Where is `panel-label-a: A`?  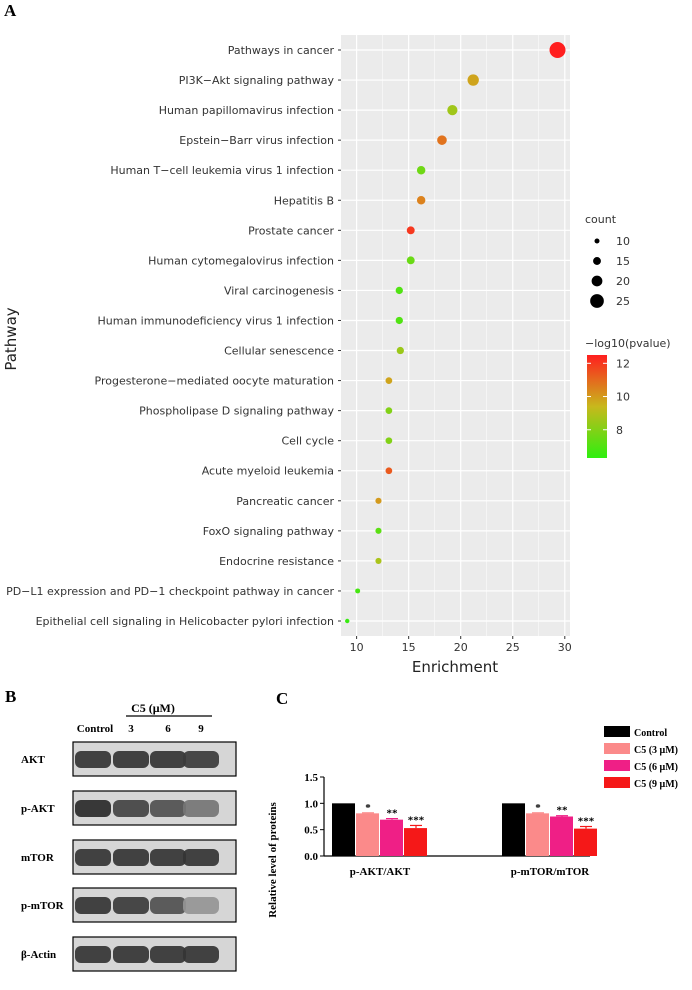 panel-label-a: A is located at coordinates (10, 10).